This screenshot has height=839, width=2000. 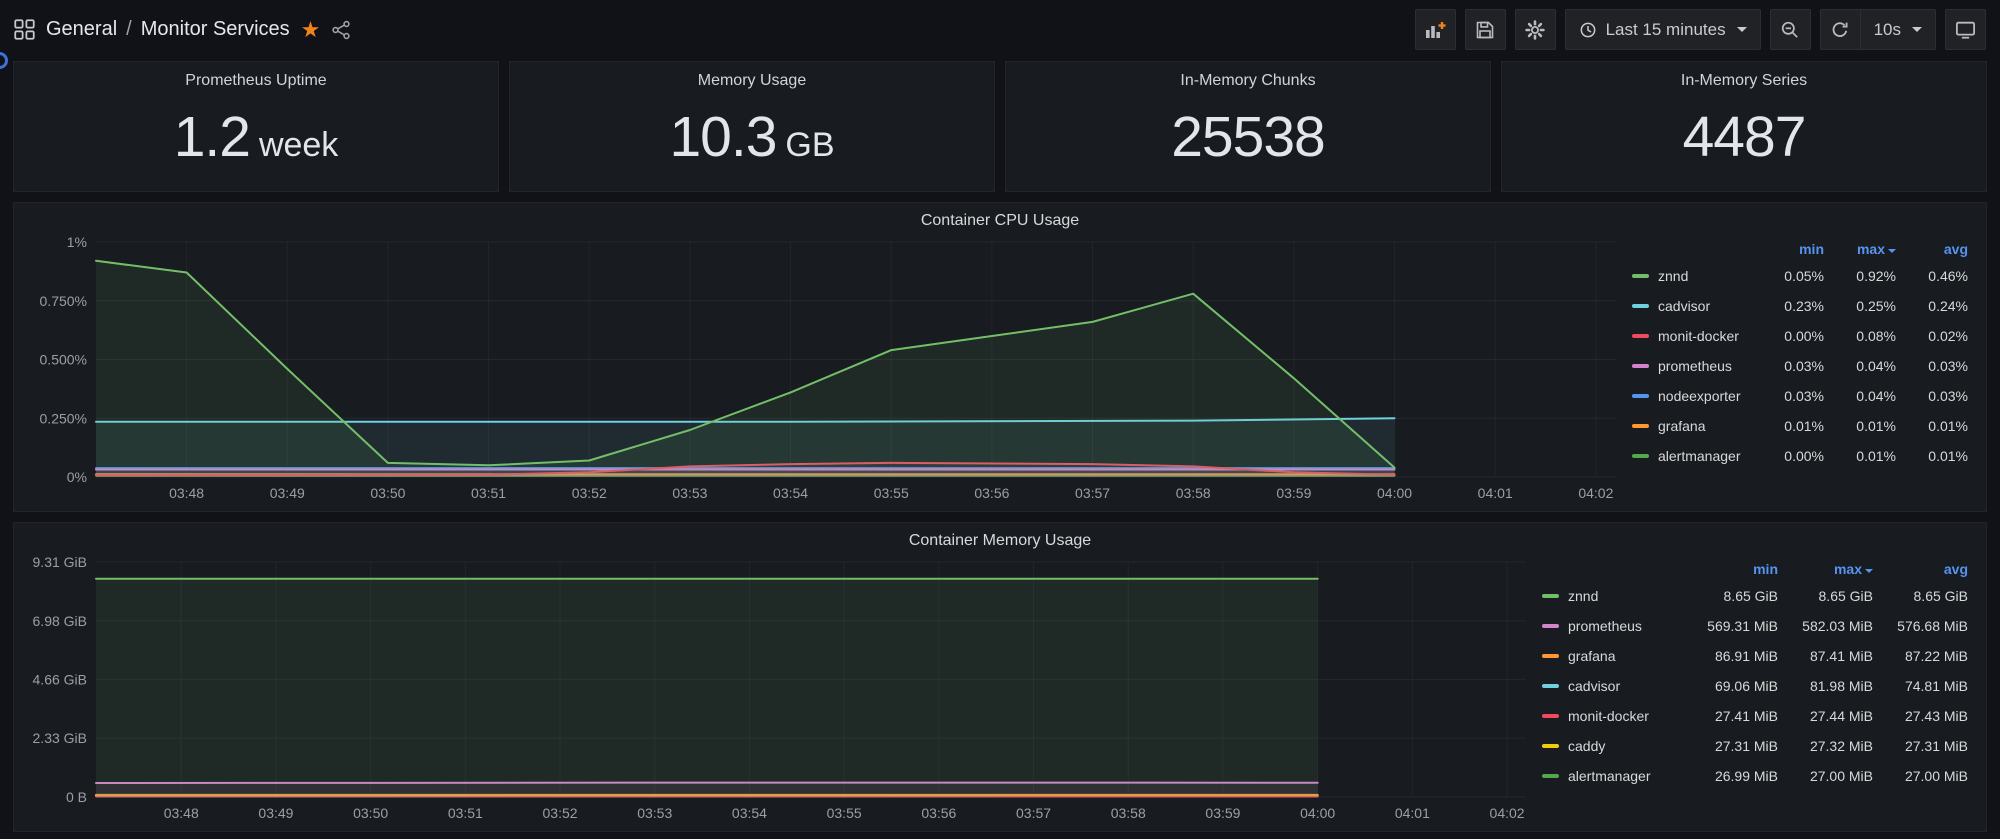 What do you see at coordinates (60, 621) in the screenshot?
I see `svg-text: 6.98 GiB` at bounding box center [60, 621].